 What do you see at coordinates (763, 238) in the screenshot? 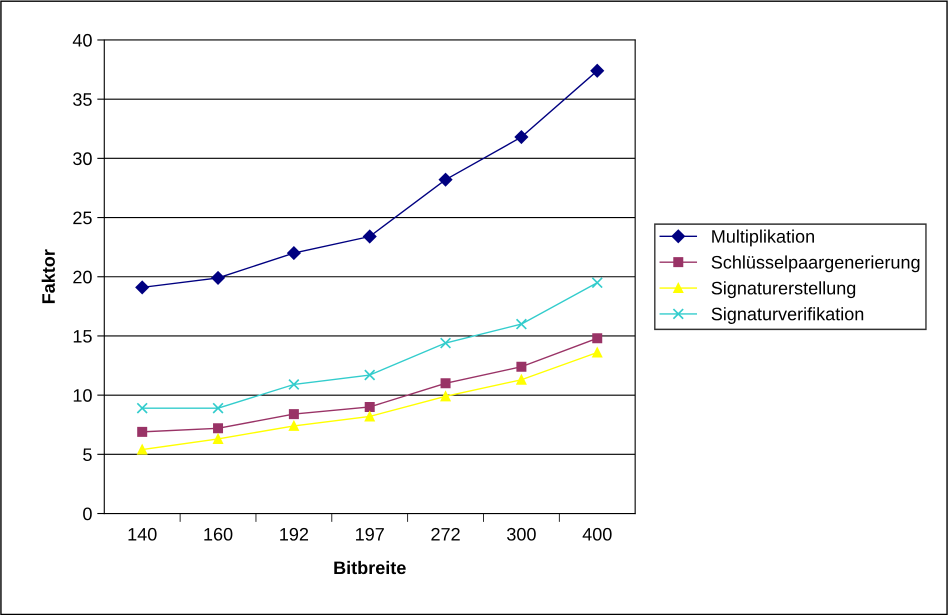
I see `legend-label: Multiplikation` at bounding box center [763, 238].